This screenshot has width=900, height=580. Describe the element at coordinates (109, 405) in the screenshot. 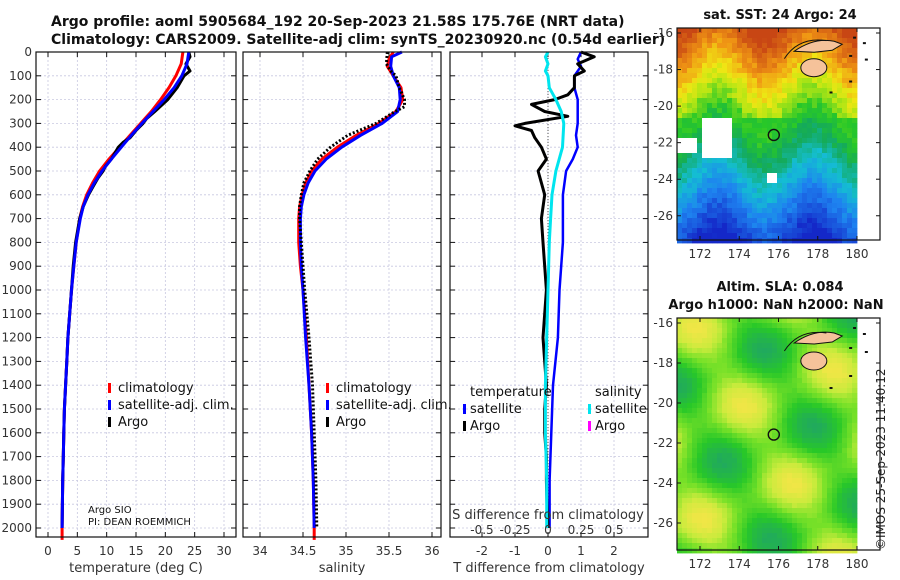

I see `legend-swatch` at that location.